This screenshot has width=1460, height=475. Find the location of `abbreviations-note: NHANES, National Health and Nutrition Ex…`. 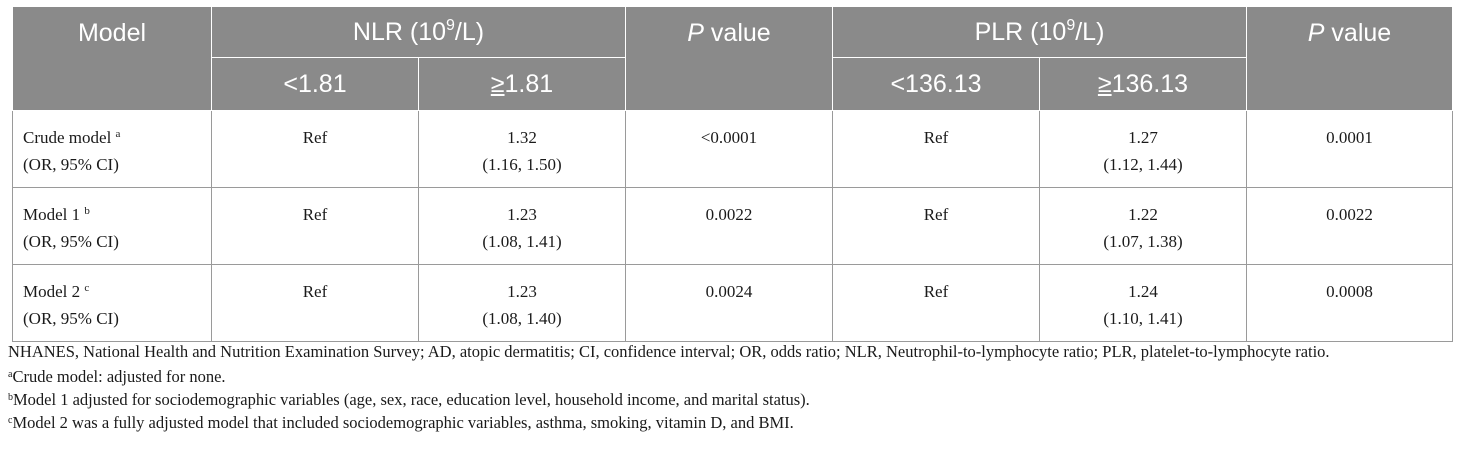

abbreviations-note: NHANES, National Health and Nutrition Ex… is located at coordinates (669, 351).